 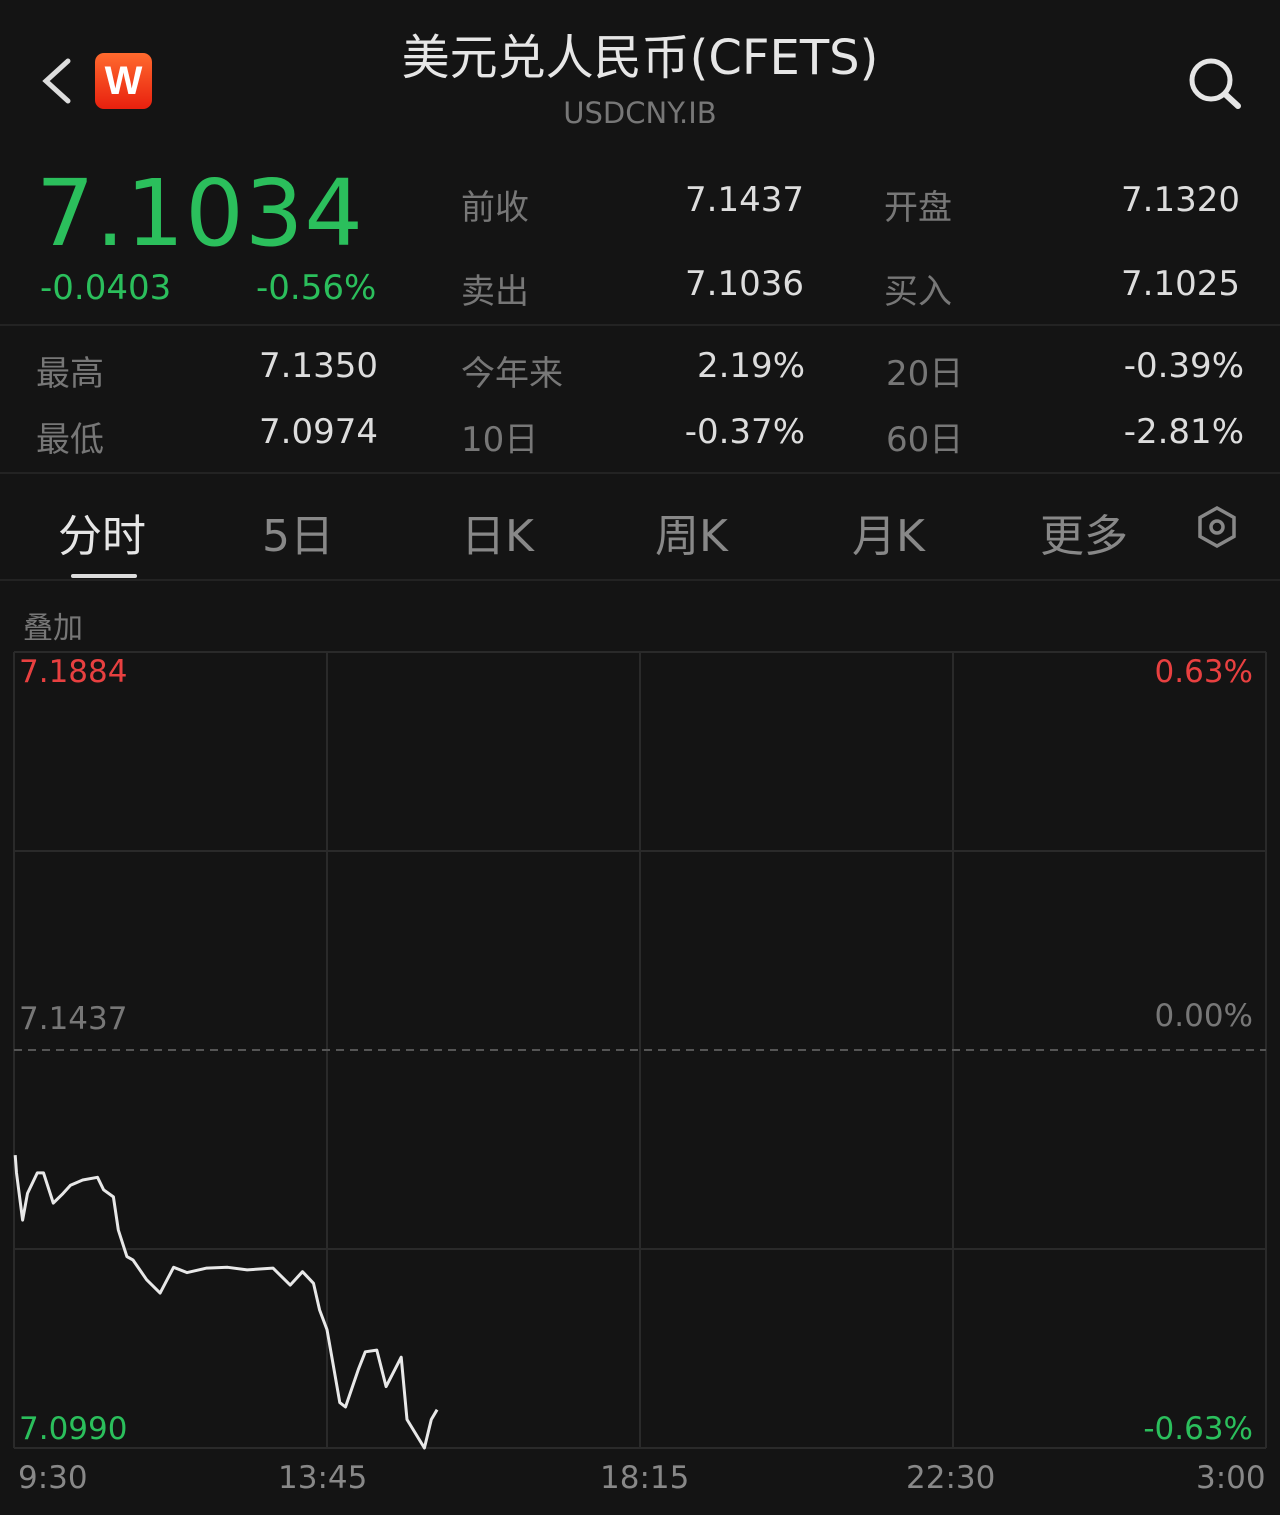 I want to click on y-label-ref: 7.1437, so click(x=73, y=1019).